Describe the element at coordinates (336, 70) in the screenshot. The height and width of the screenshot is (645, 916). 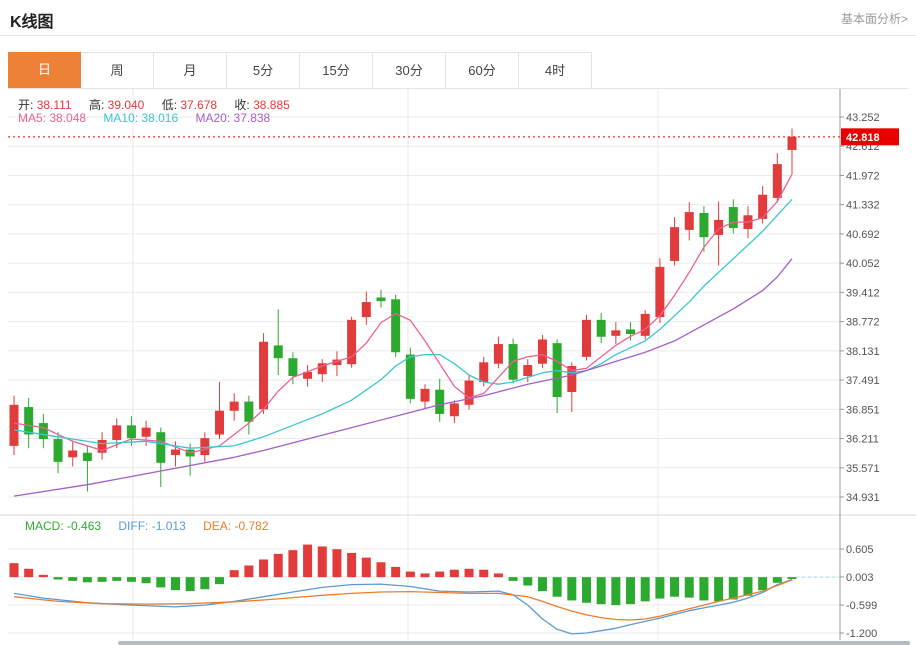
I see `tab-15分: 15分` at that location.